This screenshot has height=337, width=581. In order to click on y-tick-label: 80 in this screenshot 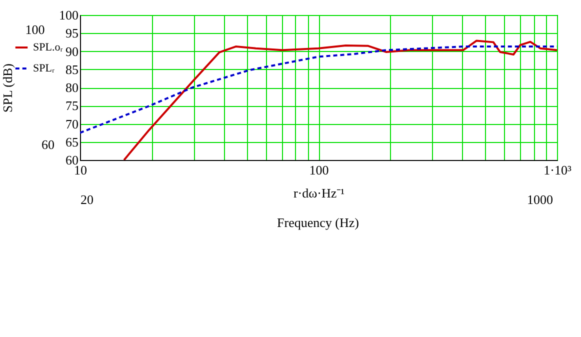, I will do `click(72, 87)`.